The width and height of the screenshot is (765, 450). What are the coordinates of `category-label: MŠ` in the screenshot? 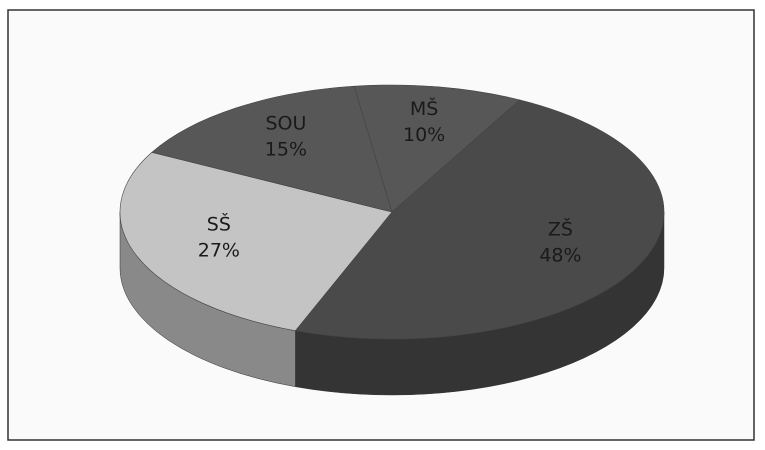 It's located at (424, 108).